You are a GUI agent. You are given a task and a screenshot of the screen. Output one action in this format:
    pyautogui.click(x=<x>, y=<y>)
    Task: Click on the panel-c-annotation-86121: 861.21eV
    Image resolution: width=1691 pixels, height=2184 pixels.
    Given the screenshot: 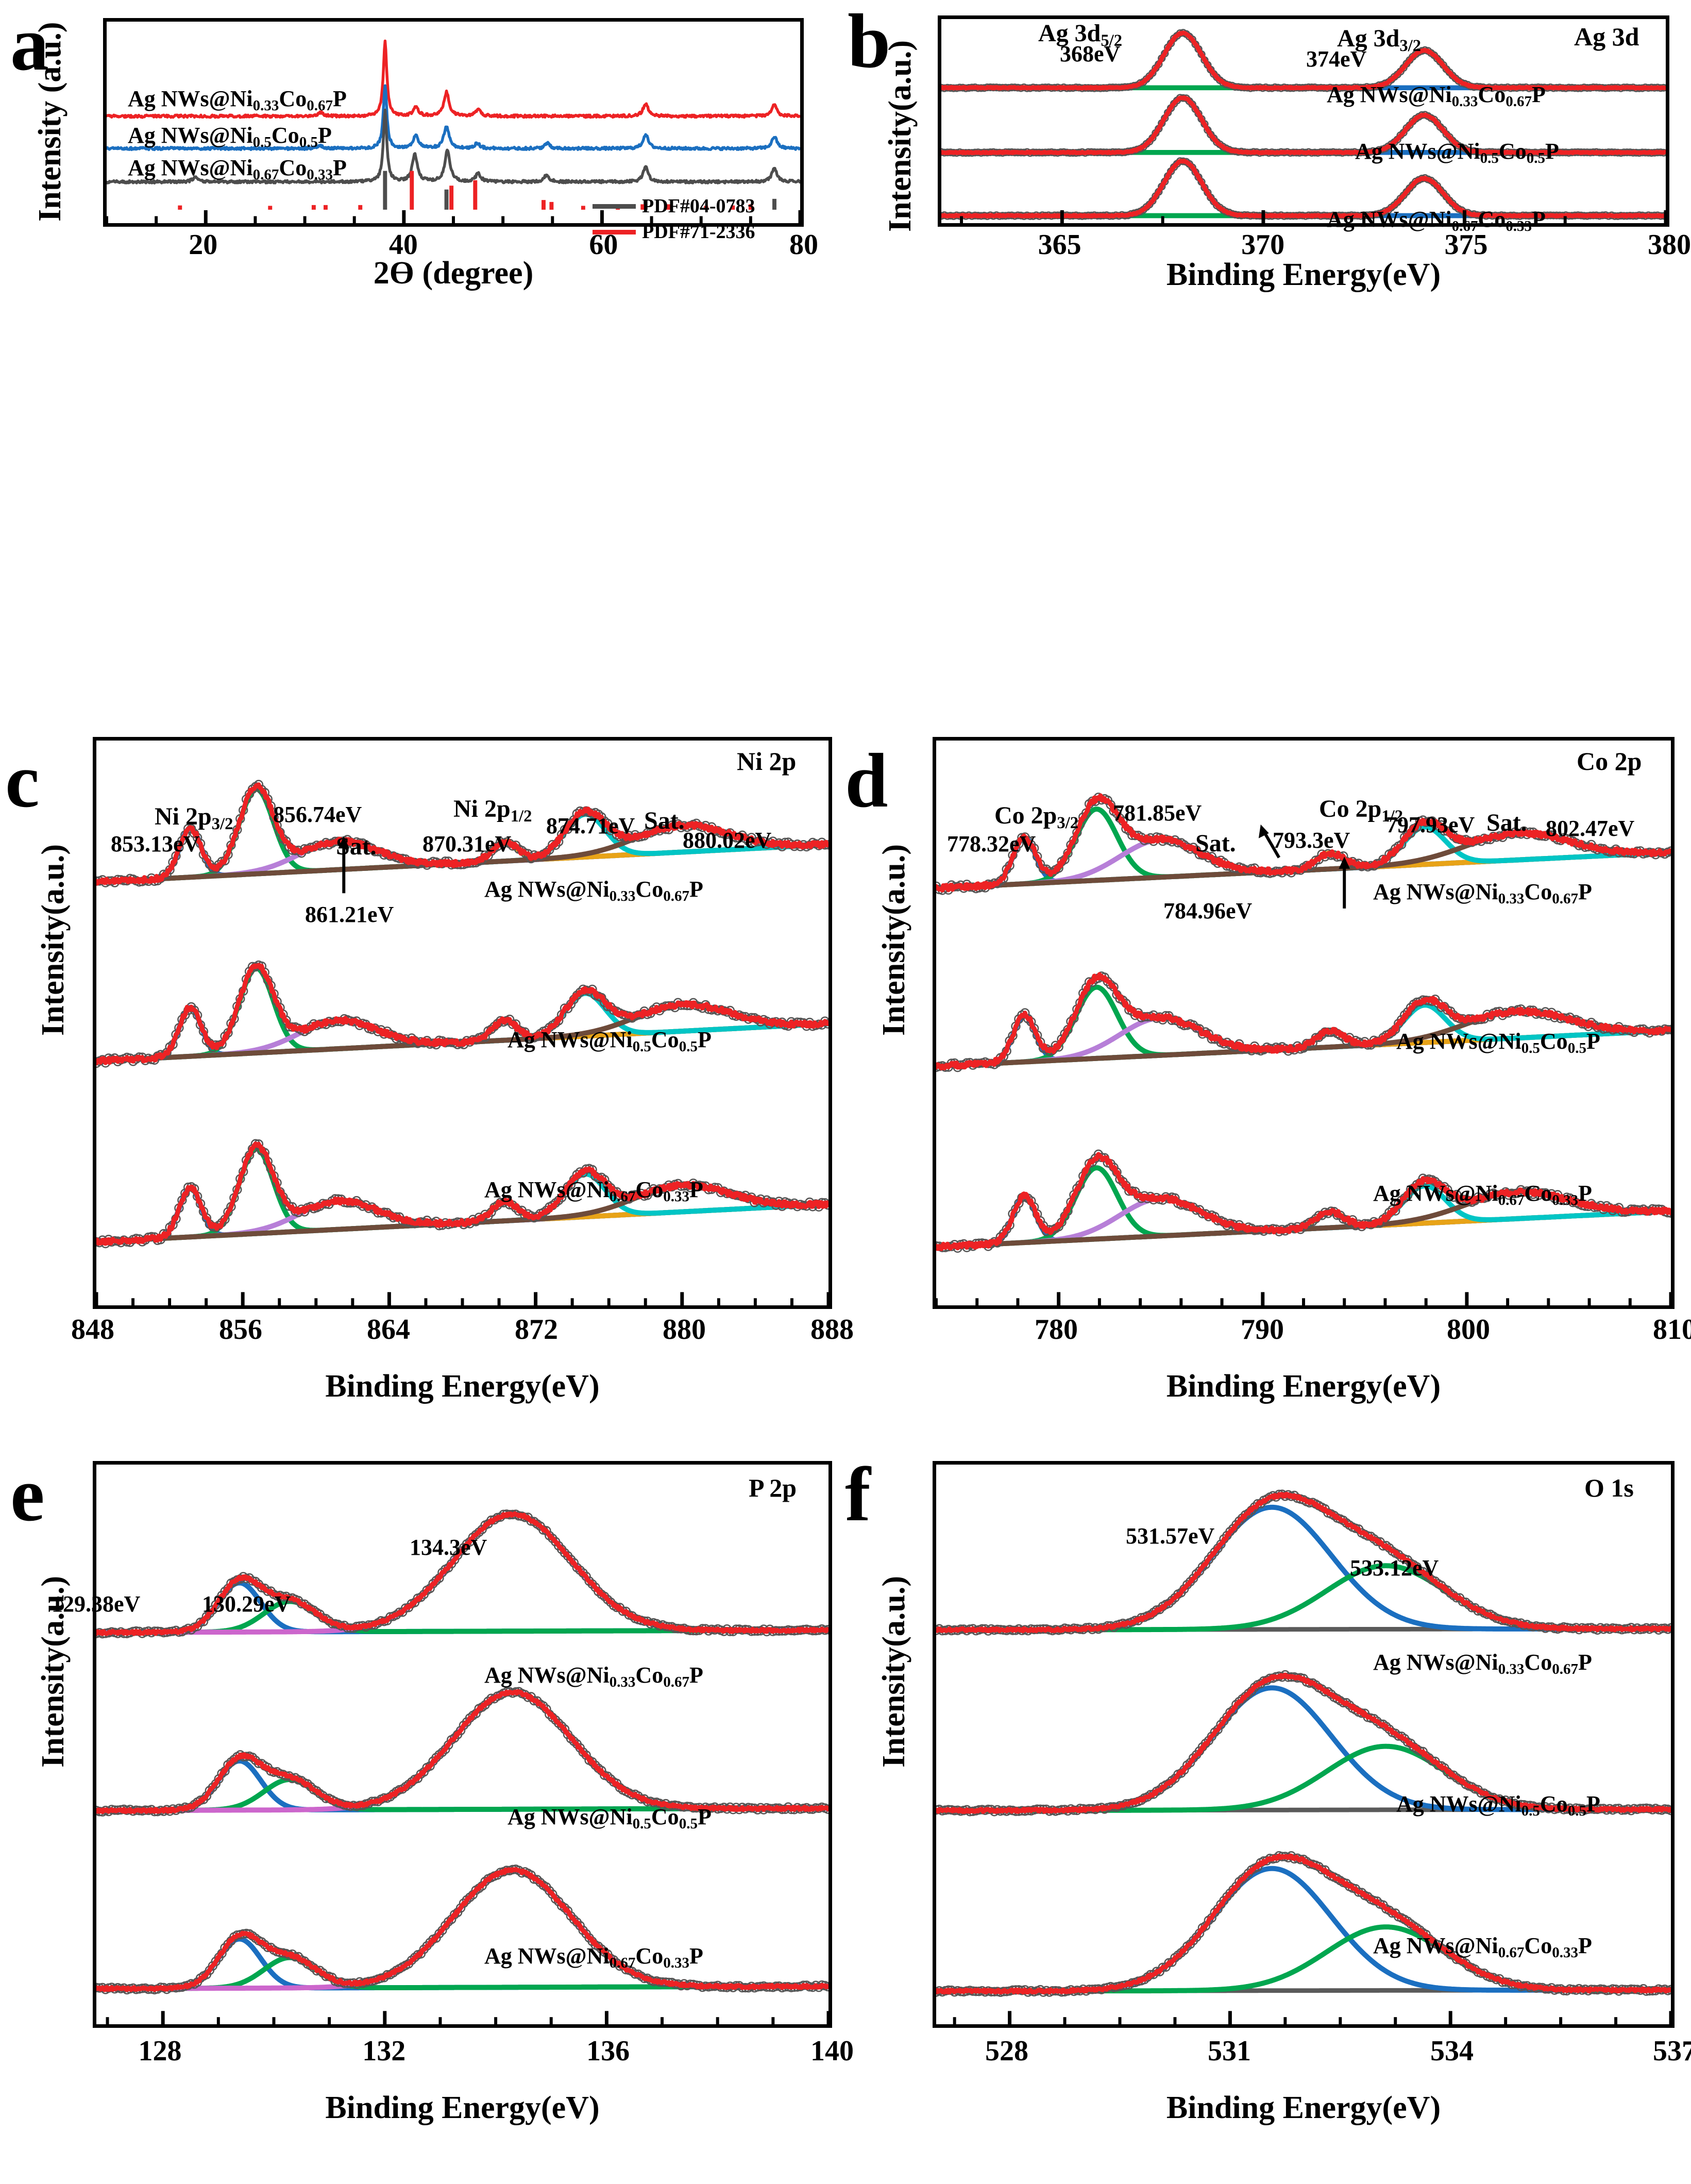 What is the action you would take?
    pyautogui.click(x=349, y=914)
    